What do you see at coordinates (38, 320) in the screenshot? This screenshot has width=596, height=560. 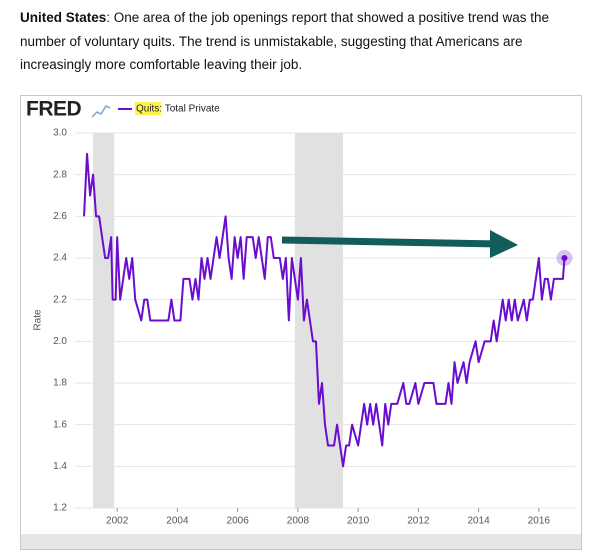 I see `y-axis-label: Rate` at bounding box center [38, 320].